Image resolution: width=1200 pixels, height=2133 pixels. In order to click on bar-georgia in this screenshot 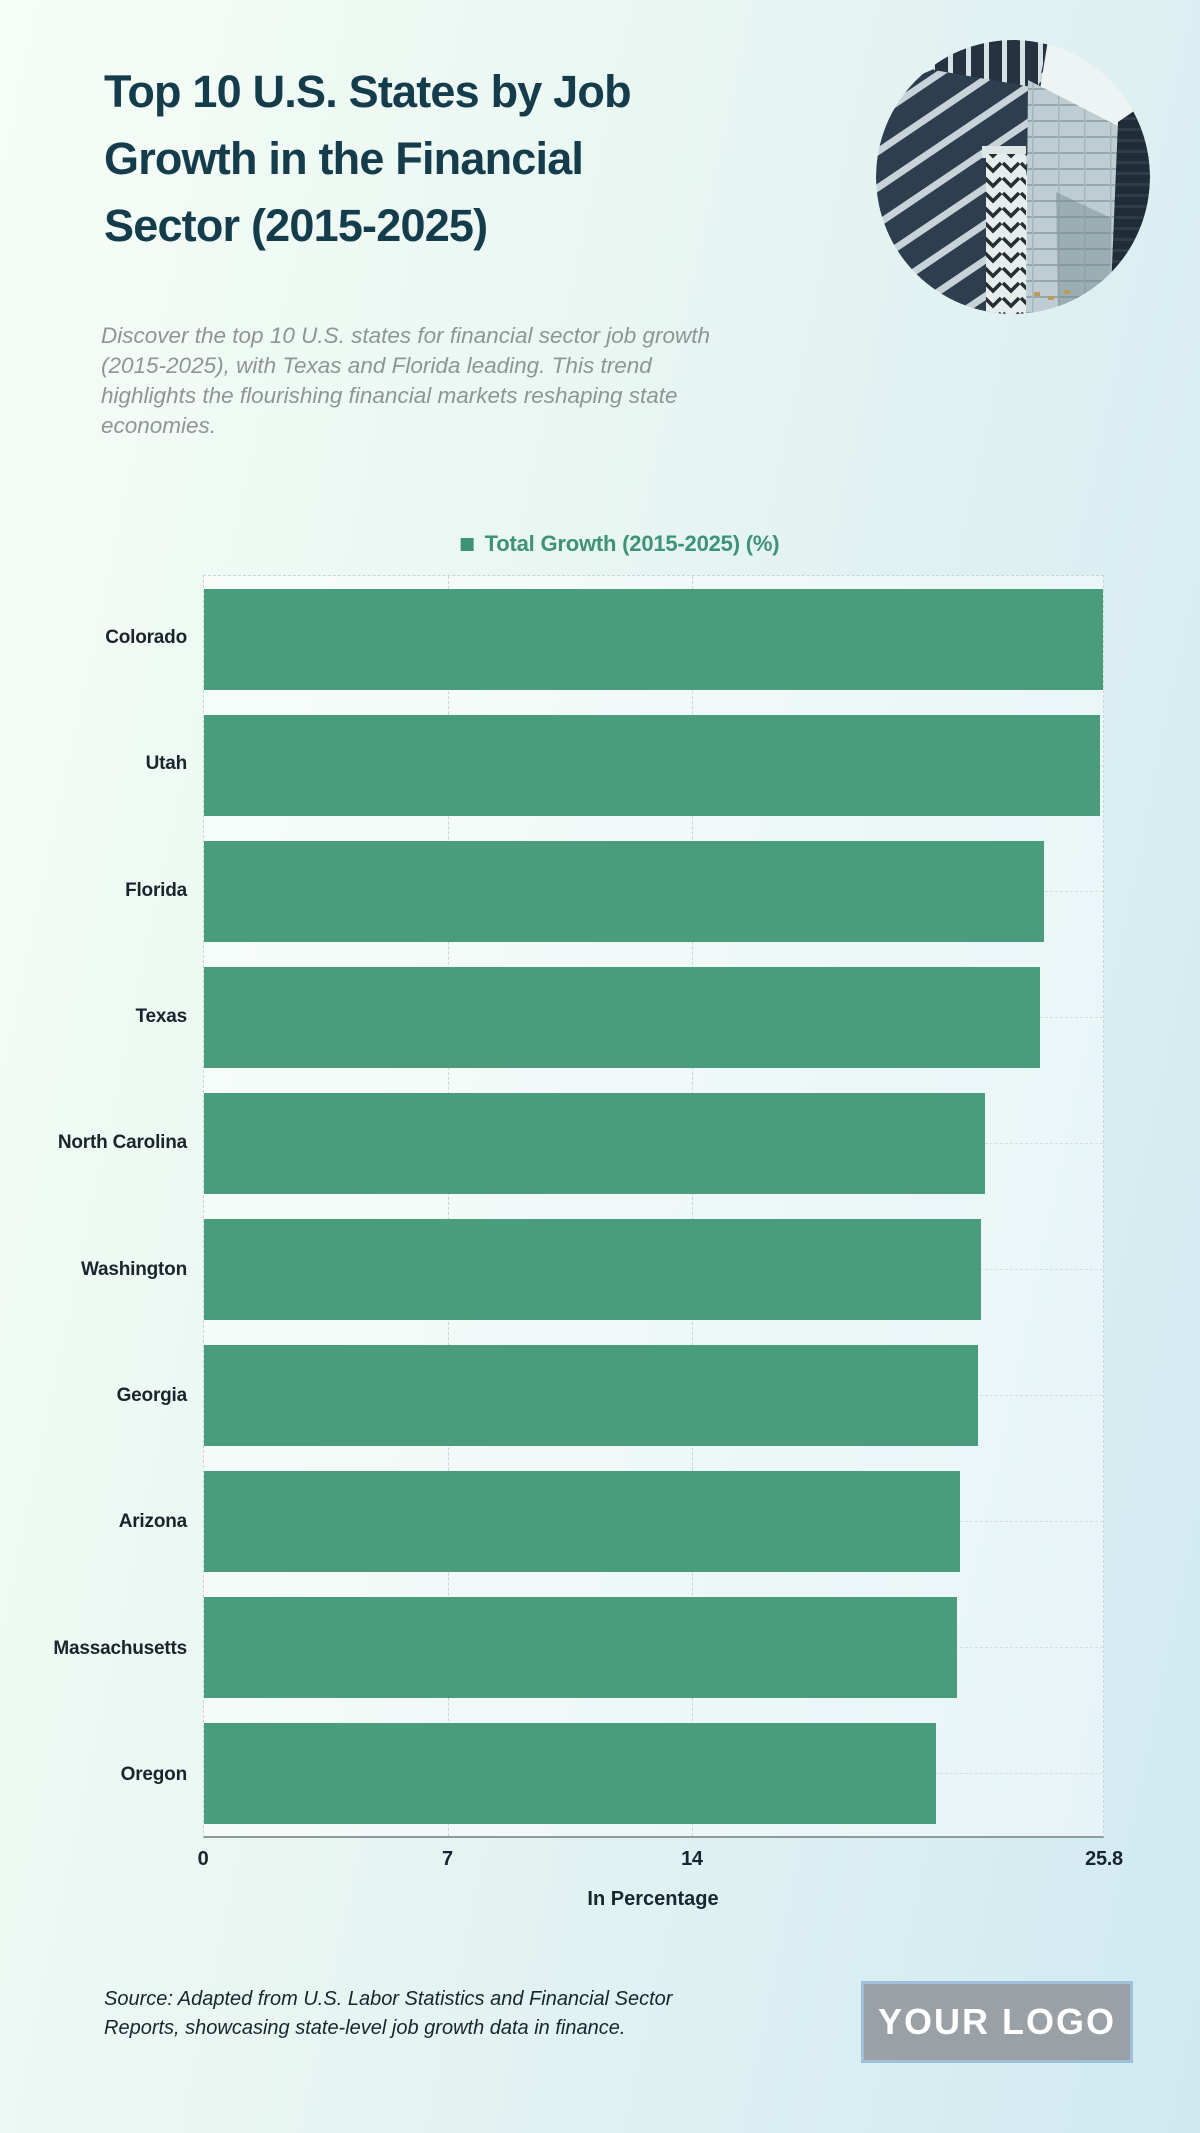, I will do `click(591, 1395)`.